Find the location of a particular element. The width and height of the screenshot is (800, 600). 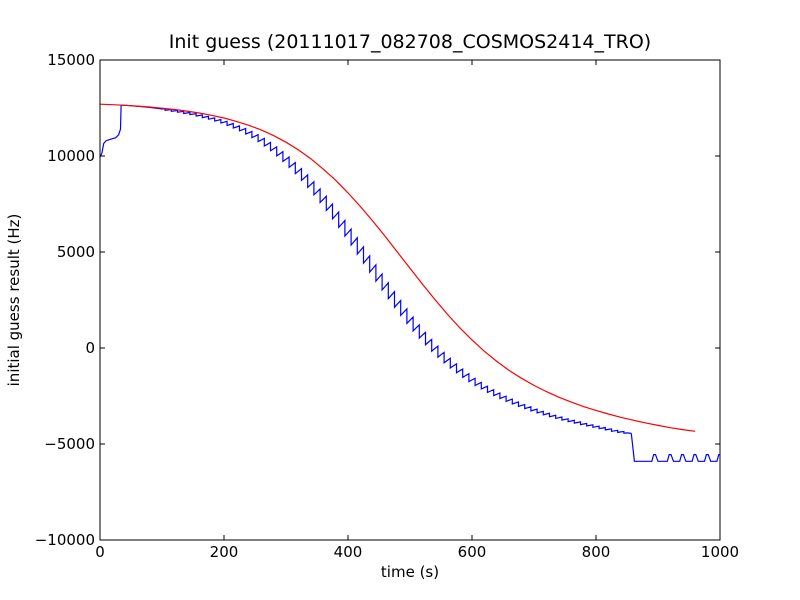

x-axis-label: time (s) is located at coordinates (410, 572).